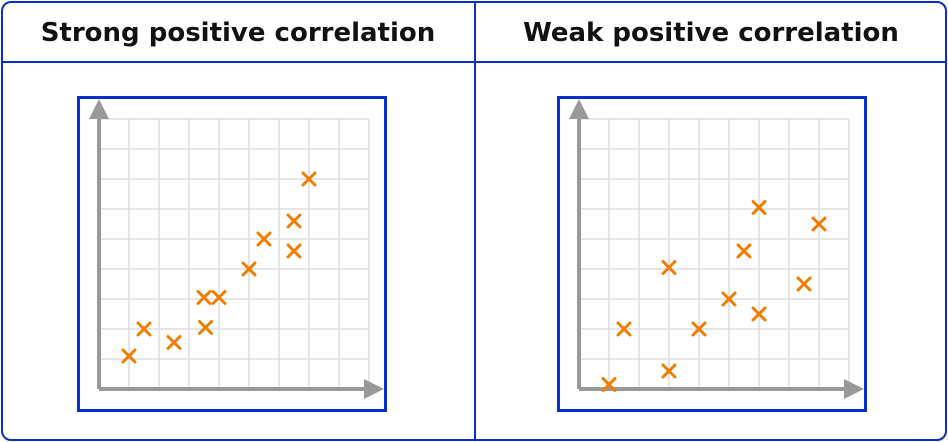 The image size is (948, 442). I want to click on header-divider, so click(474, 62).